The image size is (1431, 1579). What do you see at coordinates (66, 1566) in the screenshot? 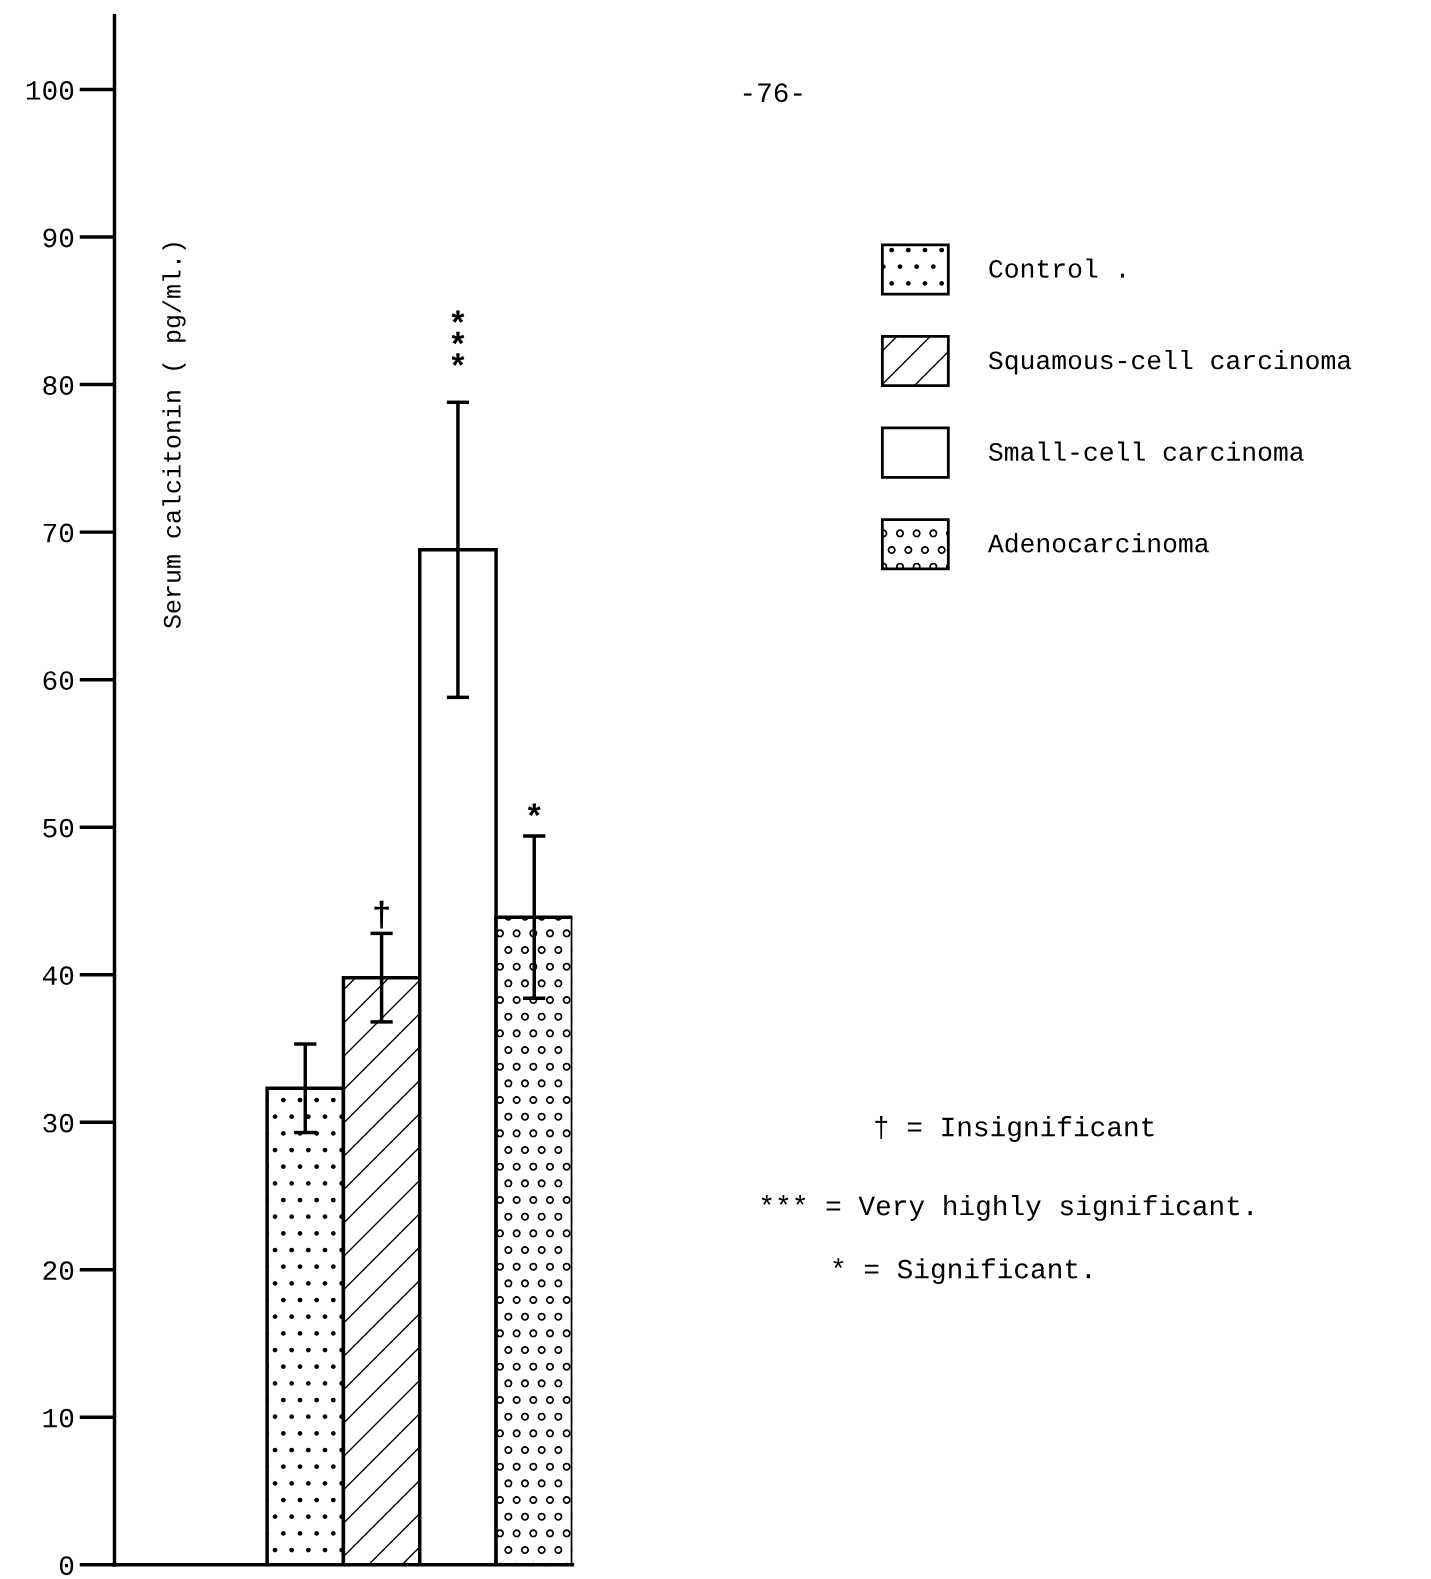
I see `y-tick-label: 0` at bounding box center [66, 1566].